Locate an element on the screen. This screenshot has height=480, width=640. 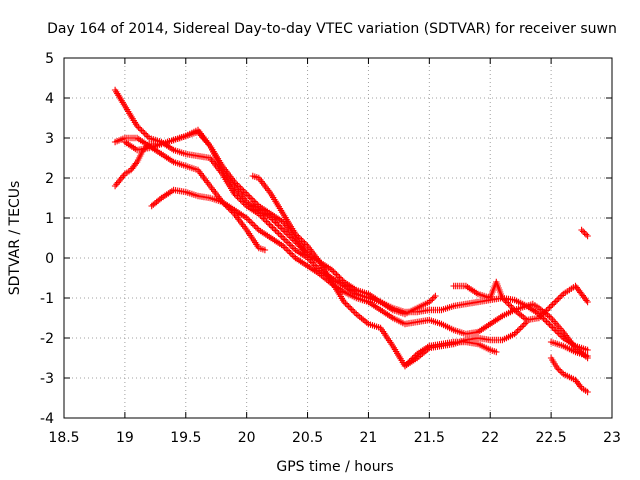
x-tick-label: 23 is located at coordinates (612, 438).